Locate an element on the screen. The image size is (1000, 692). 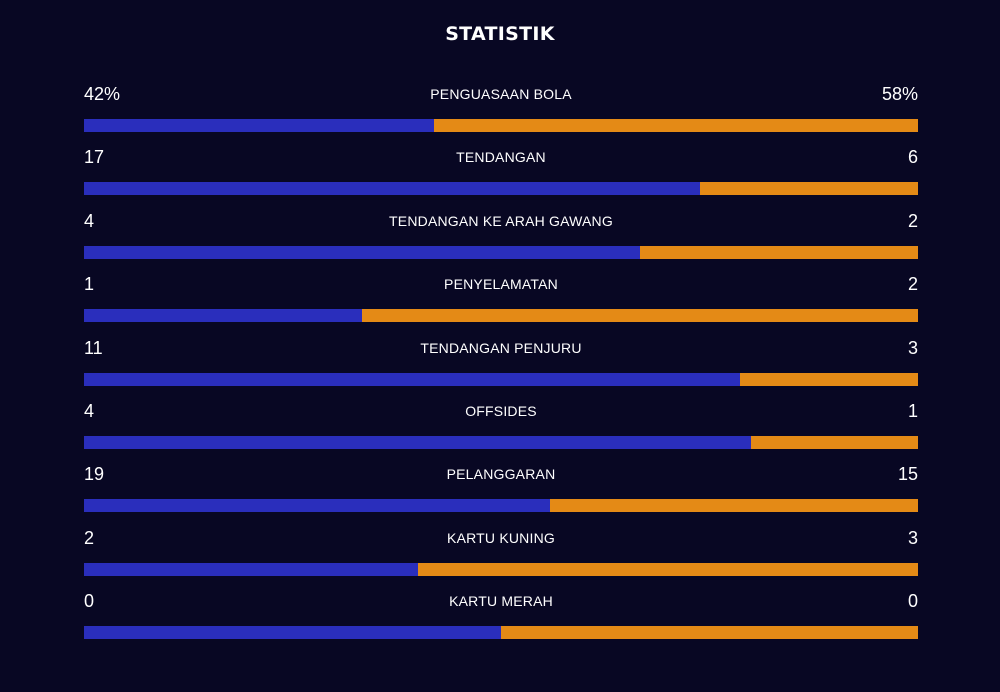
stat-label: OFFSIDES is located at coordinates (501, 410).